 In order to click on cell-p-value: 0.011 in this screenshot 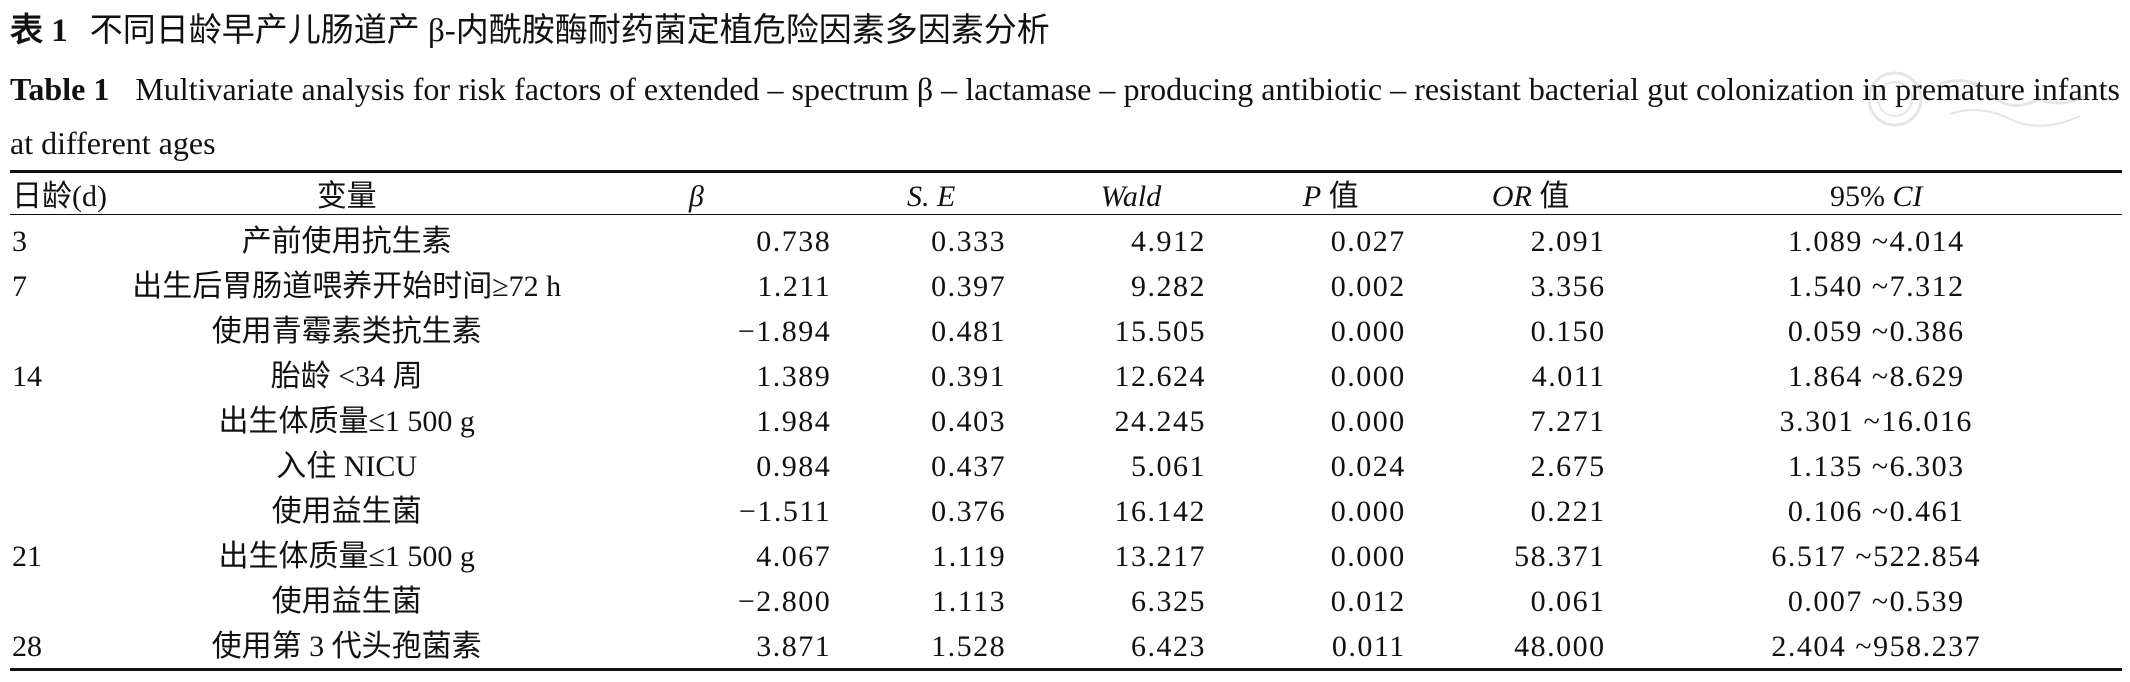, I will do `click(1331, 646)`.